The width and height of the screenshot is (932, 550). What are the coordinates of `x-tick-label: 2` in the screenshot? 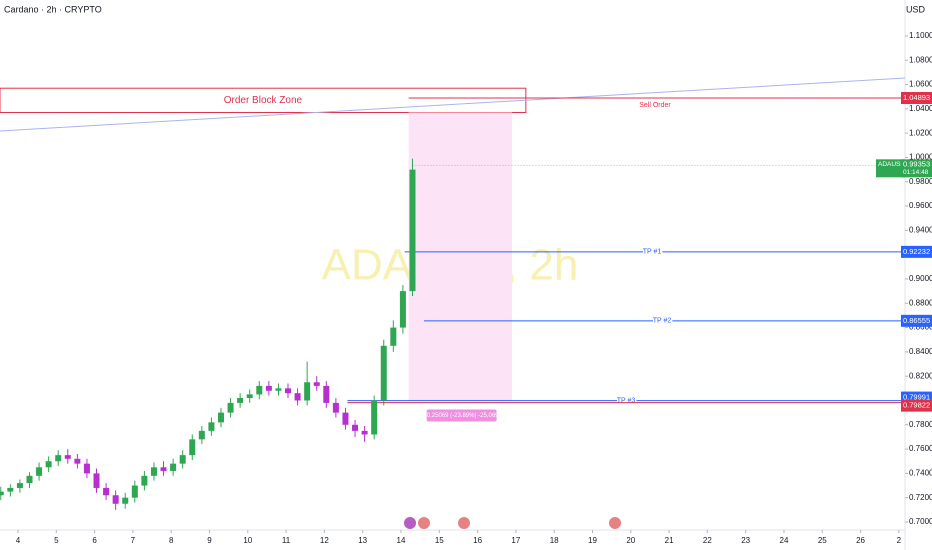 It's located at (899, 540).